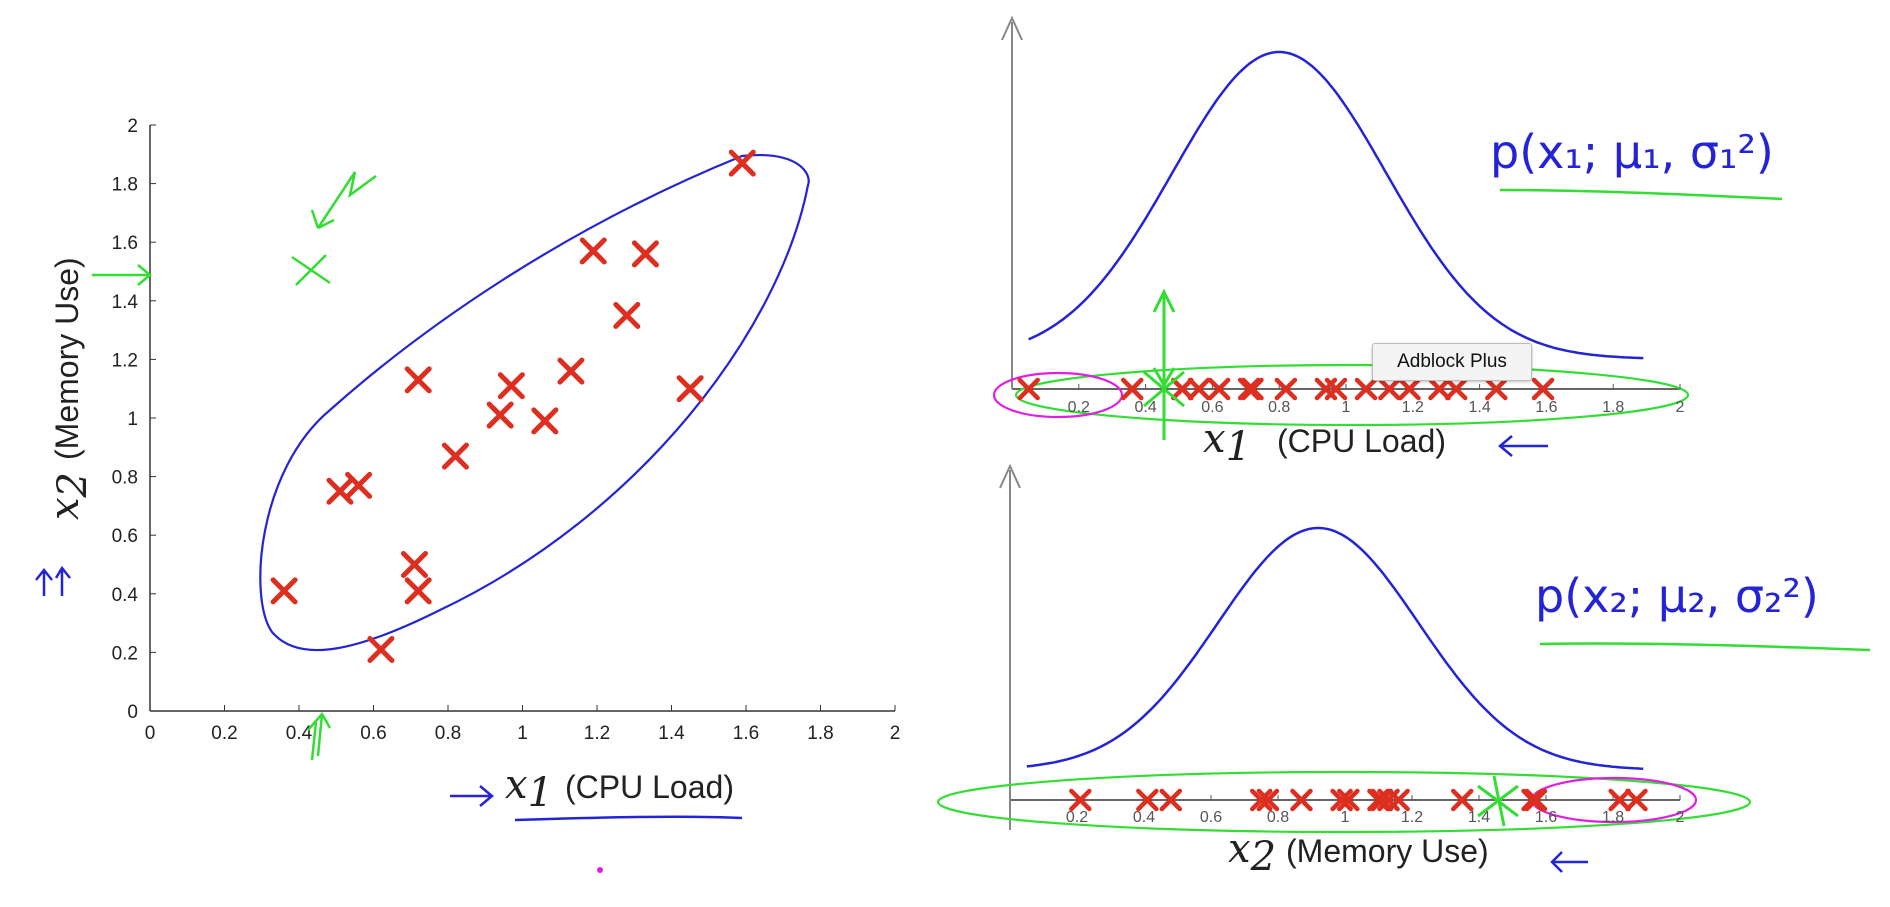  What do you see at coordinates (619, 789) in the screenshot?
I see `x-axis-label: x1 (CPU Load)` at bounding box center [619, 789].